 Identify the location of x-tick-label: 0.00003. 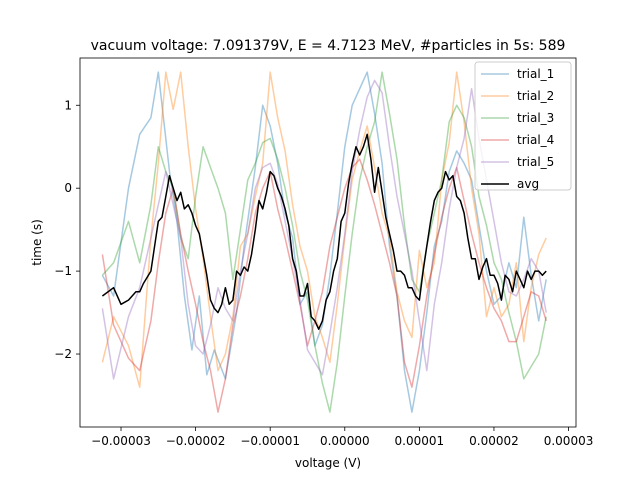
(569, 441).